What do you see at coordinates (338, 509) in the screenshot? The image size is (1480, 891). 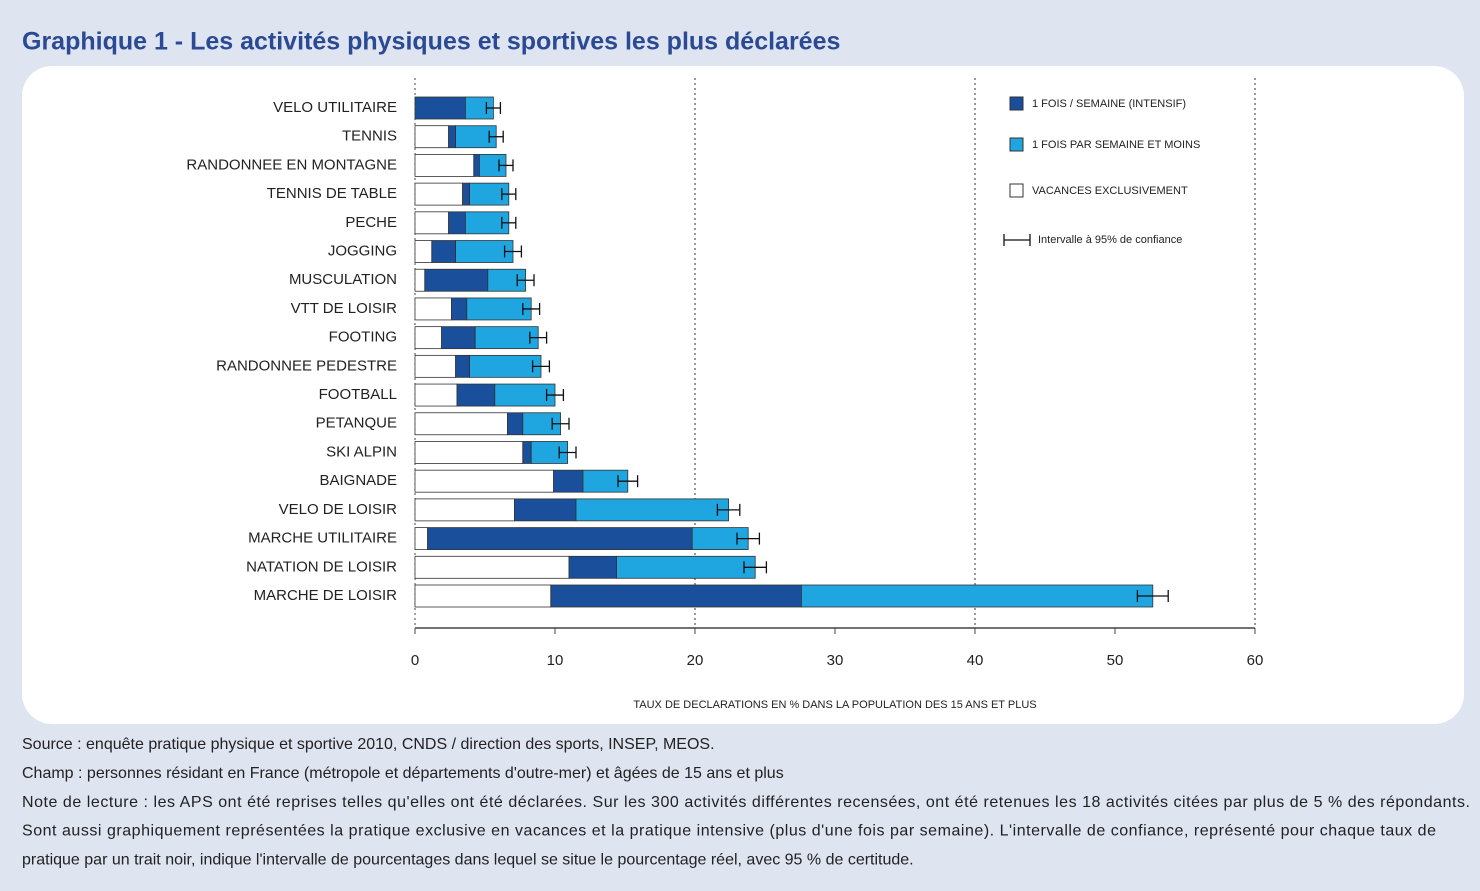 I see `category-label: VELO DE LOISIR` at bounding box center [338, 509].